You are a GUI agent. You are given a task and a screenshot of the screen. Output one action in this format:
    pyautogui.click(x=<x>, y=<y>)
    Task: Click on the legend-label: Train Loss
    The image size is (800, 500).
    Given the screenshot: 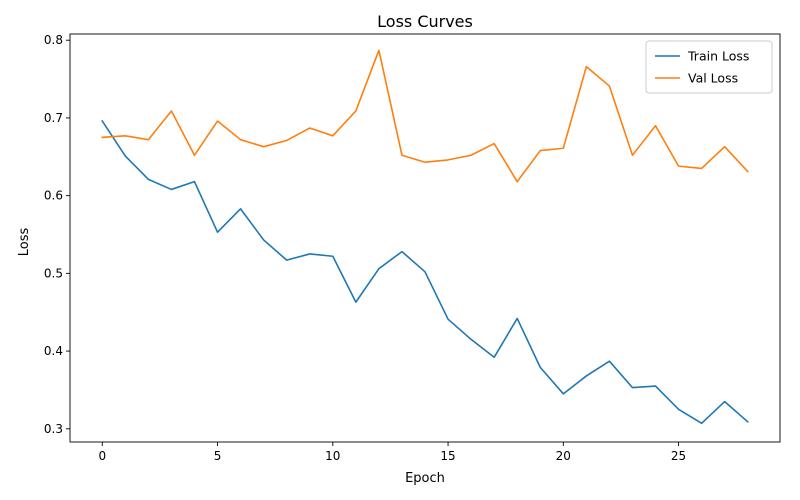 What is the action you would take?
    pyautogui.click(x=718, y=56)
    